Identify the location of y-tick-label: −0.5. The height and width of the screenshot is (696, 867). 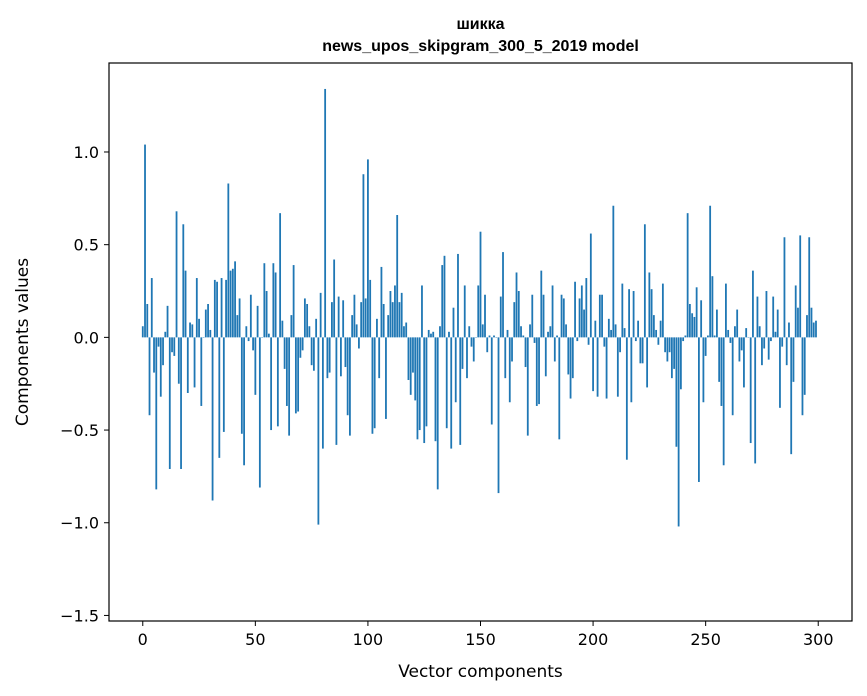
(79, 430).